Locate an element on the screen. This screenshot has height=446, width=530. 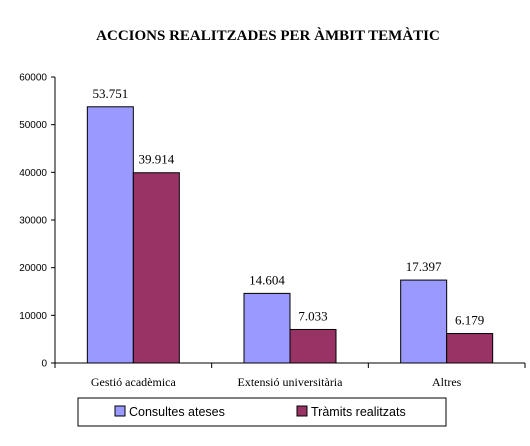
legend-label: Consultes ateses is located at coordinates (177, 412).